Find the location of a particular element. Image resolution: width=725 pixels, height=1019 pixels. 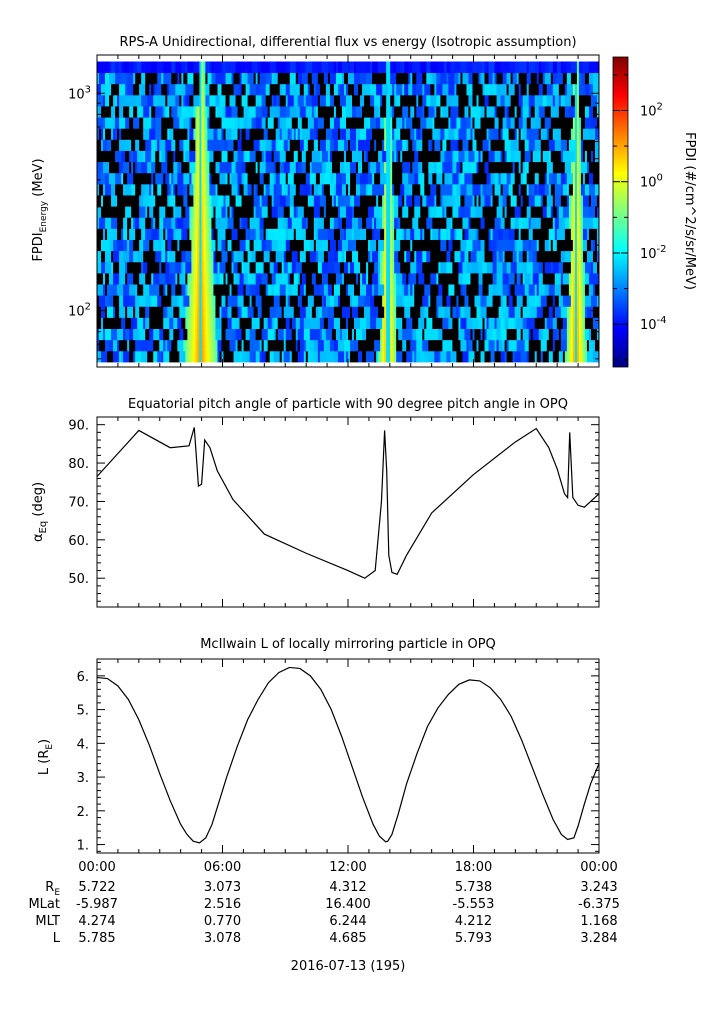

mcilwain-l-ytick-label: 5. is located at coordinates (83, 711).